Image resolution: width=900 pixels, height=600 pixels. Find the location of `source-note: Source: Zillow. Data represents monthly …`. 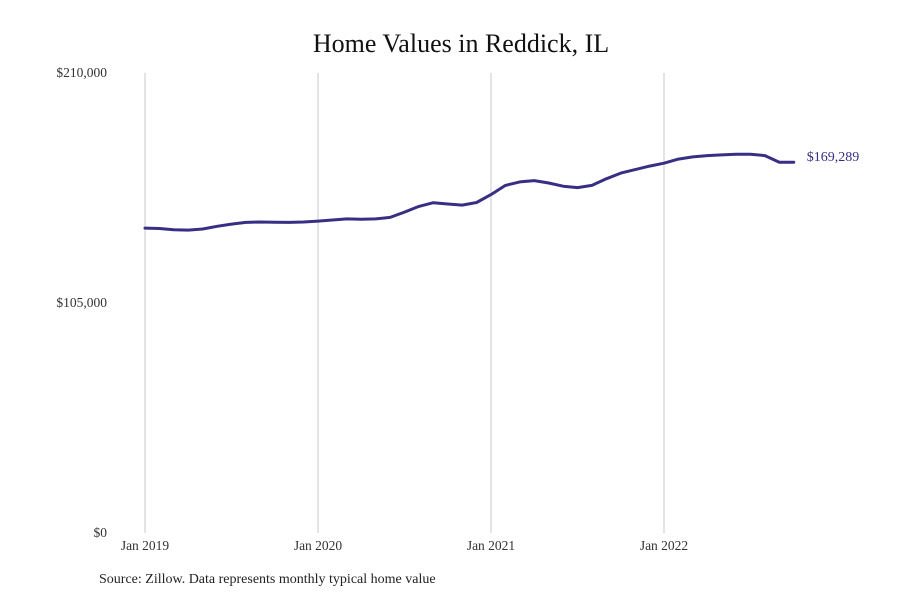

source-note: Source: Zillow. Data represents monthly … is located at coordinates (267, 579).